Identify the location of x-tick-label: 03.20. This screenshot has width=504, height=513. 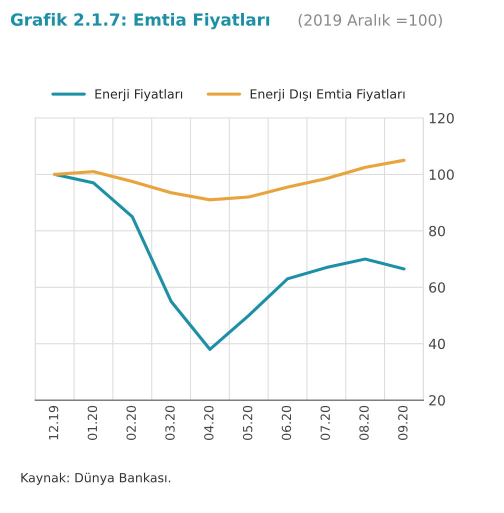
(170, 423).